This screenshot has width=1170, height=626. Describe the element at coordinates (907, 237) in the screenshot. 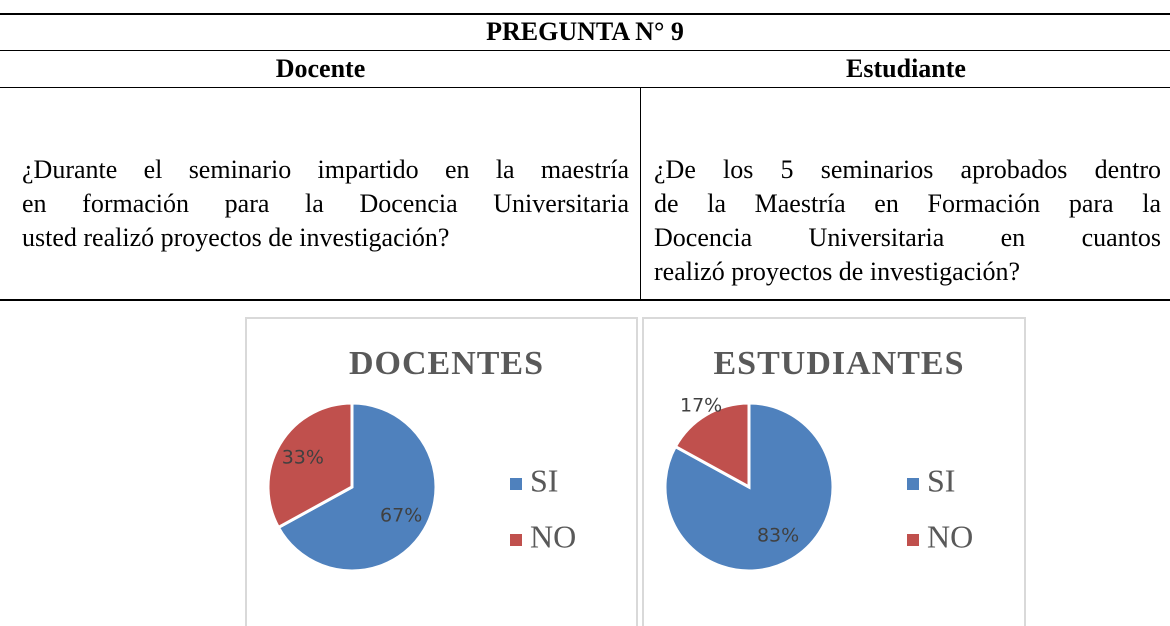

I see `question-line: Docencia Universitaria en cuantos` at that location.